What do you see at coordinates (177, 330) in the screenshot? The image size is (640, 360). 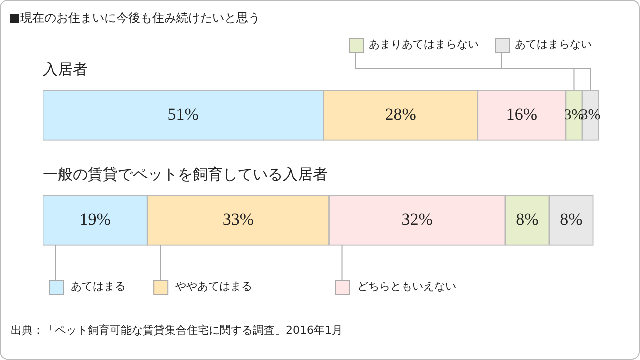 I see `source-note: 出典：「ペット飼育可能な賃貸集合住宅に関する調査」2016年1月` at bounding box center [177, 330].